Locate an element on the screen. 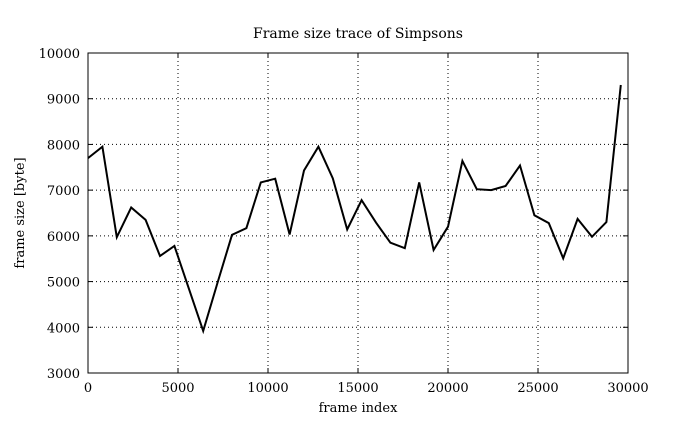  x-tick-label: 25000 is located at coordinates (537, 388).